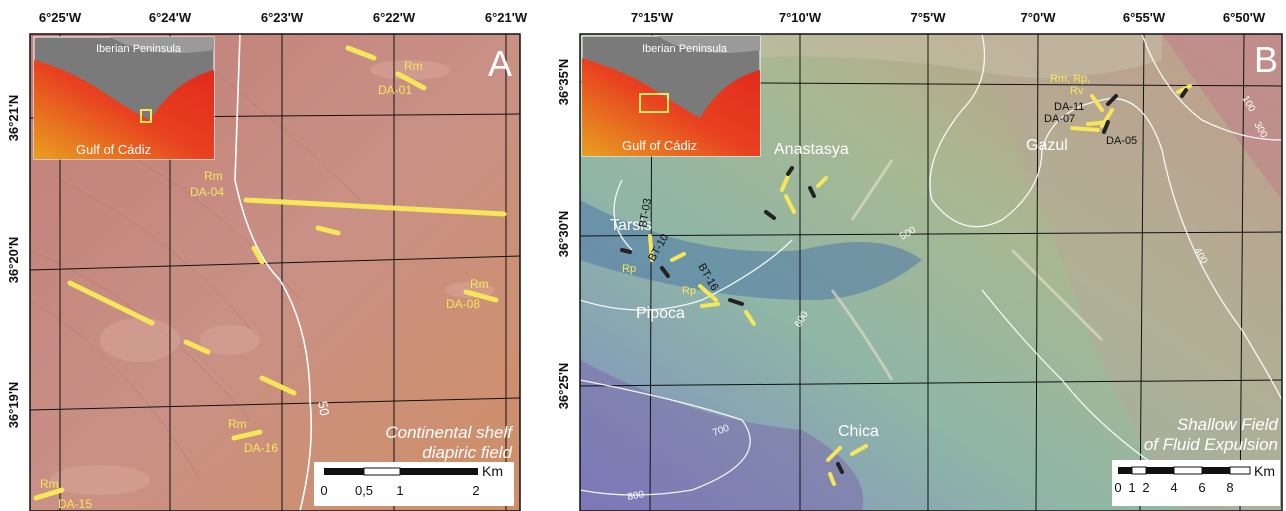 The height and width of the screenshot is (511, 1286). I want to click on lat-label: 36°19'N, so click(13, 405).